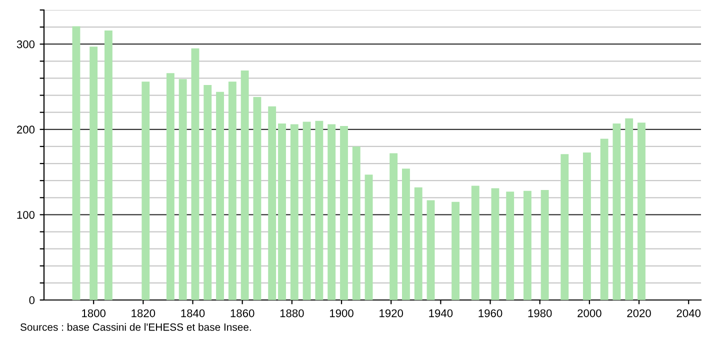  Describe the element at coordinates (144, 313) in the screenshot. I see `x-tick-label: 1820` at that location.